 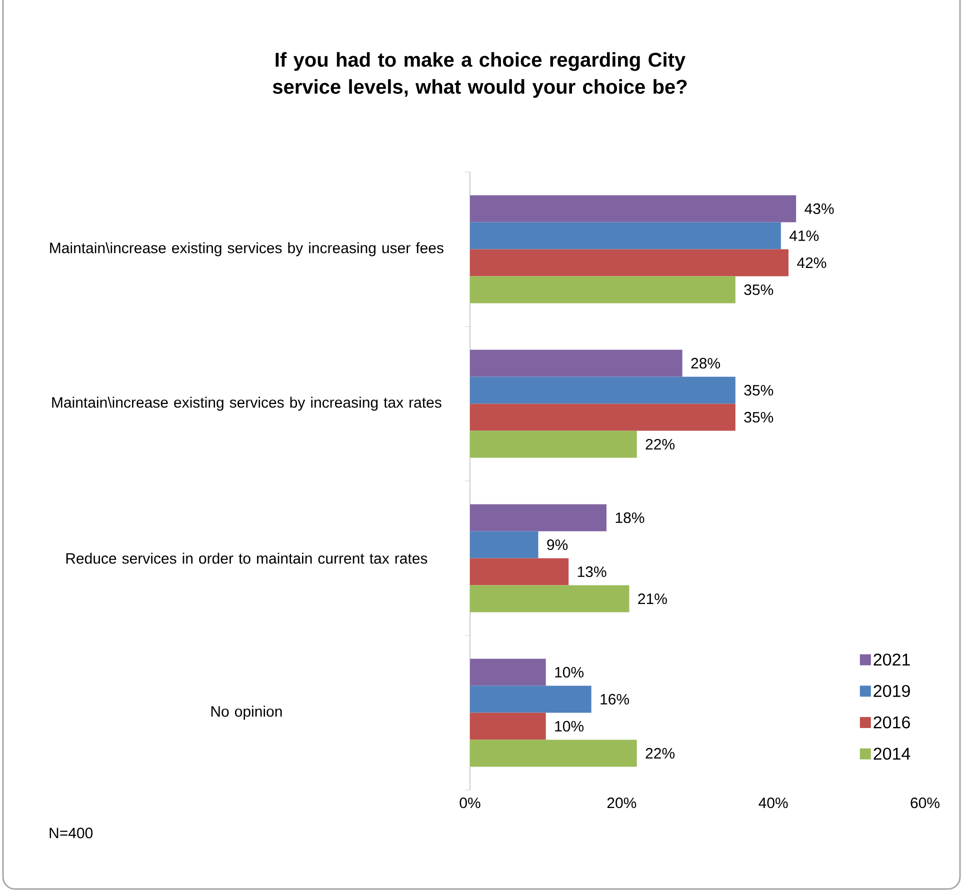 I want to click on y-tick-label: No opinion, so click(x=246, y=713).